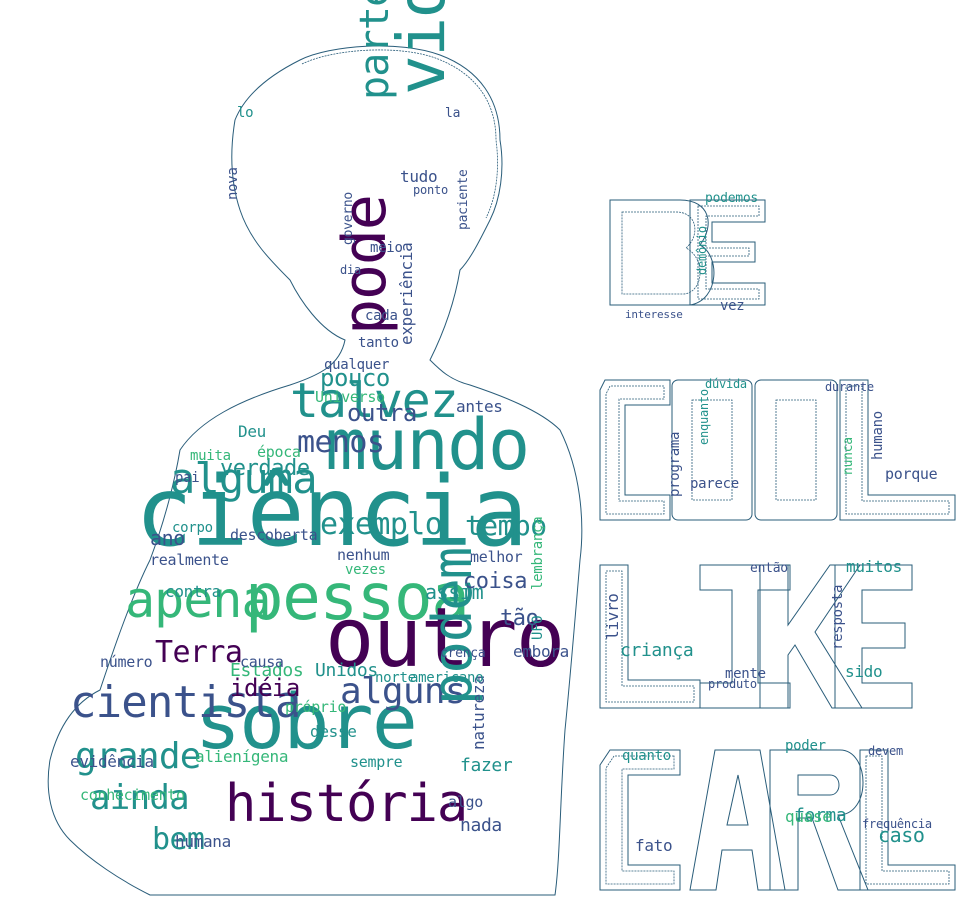 The height and width of the screenshot is (900, 970). Describe the element at coordinates (848, 456) in the screenshot. I see `word-cloud-word: nunca` at that location.